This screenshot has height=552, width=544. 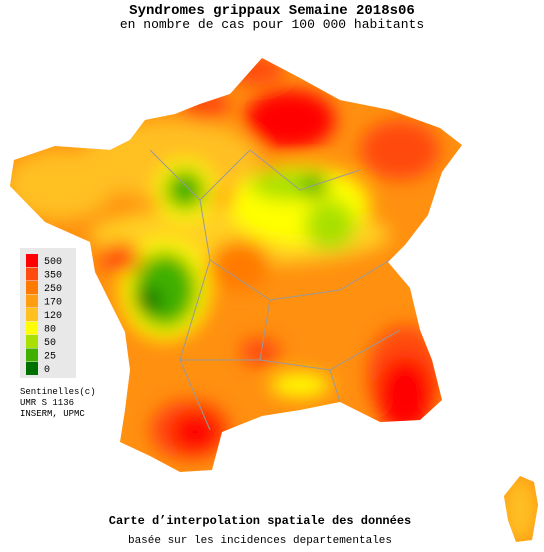 What do you see at coordinates (53, 289) in the screenshot?
I see `legend-label: 250` at bounding box center [53, 289].